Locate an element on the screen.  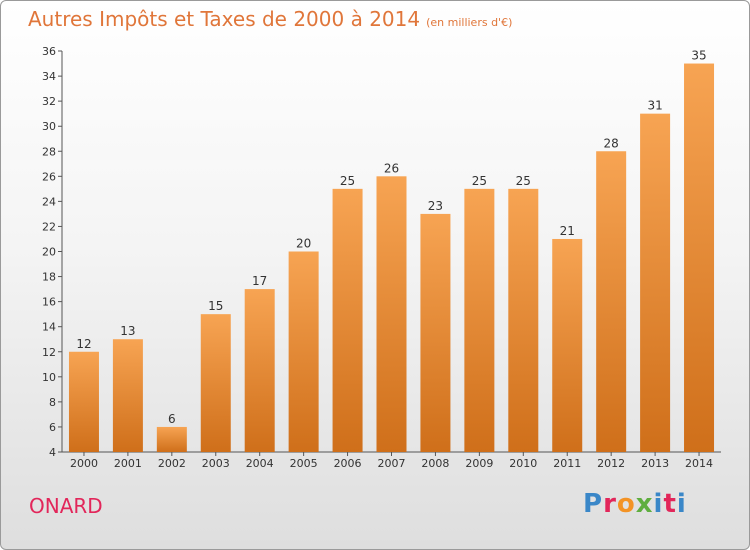
x-tick-label: 2000 is located at coordinates (84, 463).